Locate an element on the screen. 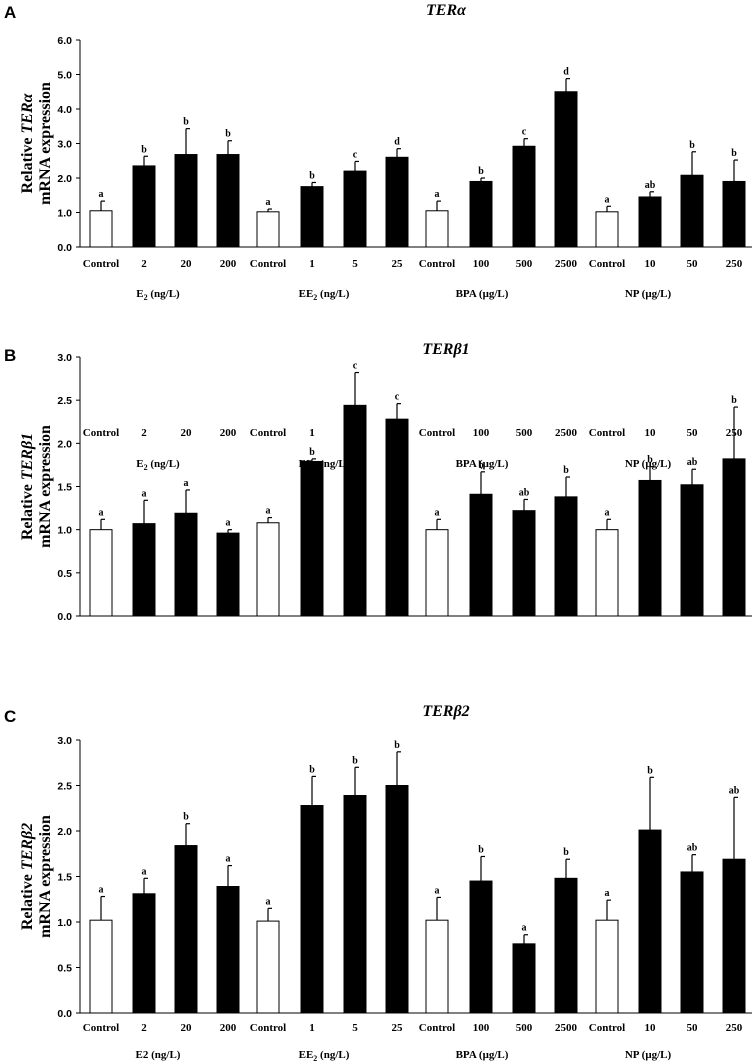 The image size is (754, 1064). x-category-label: 100 is located at coordinates (481, 264).